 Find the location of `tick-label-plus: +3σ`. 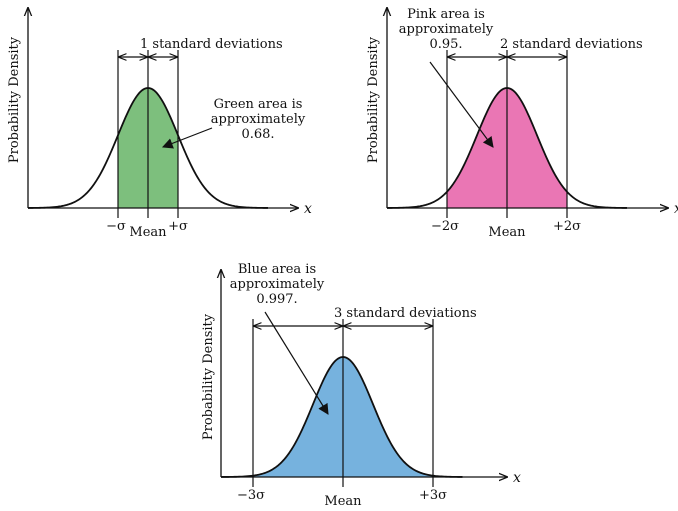

tick-label-plus: +3σ is located at coordinates (433, 495).